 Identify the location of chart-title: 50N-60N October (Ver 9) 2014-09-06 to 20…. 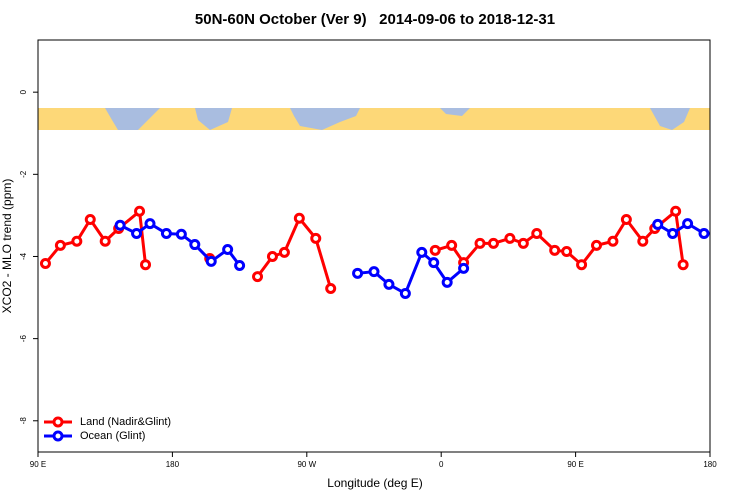
(375, 19).